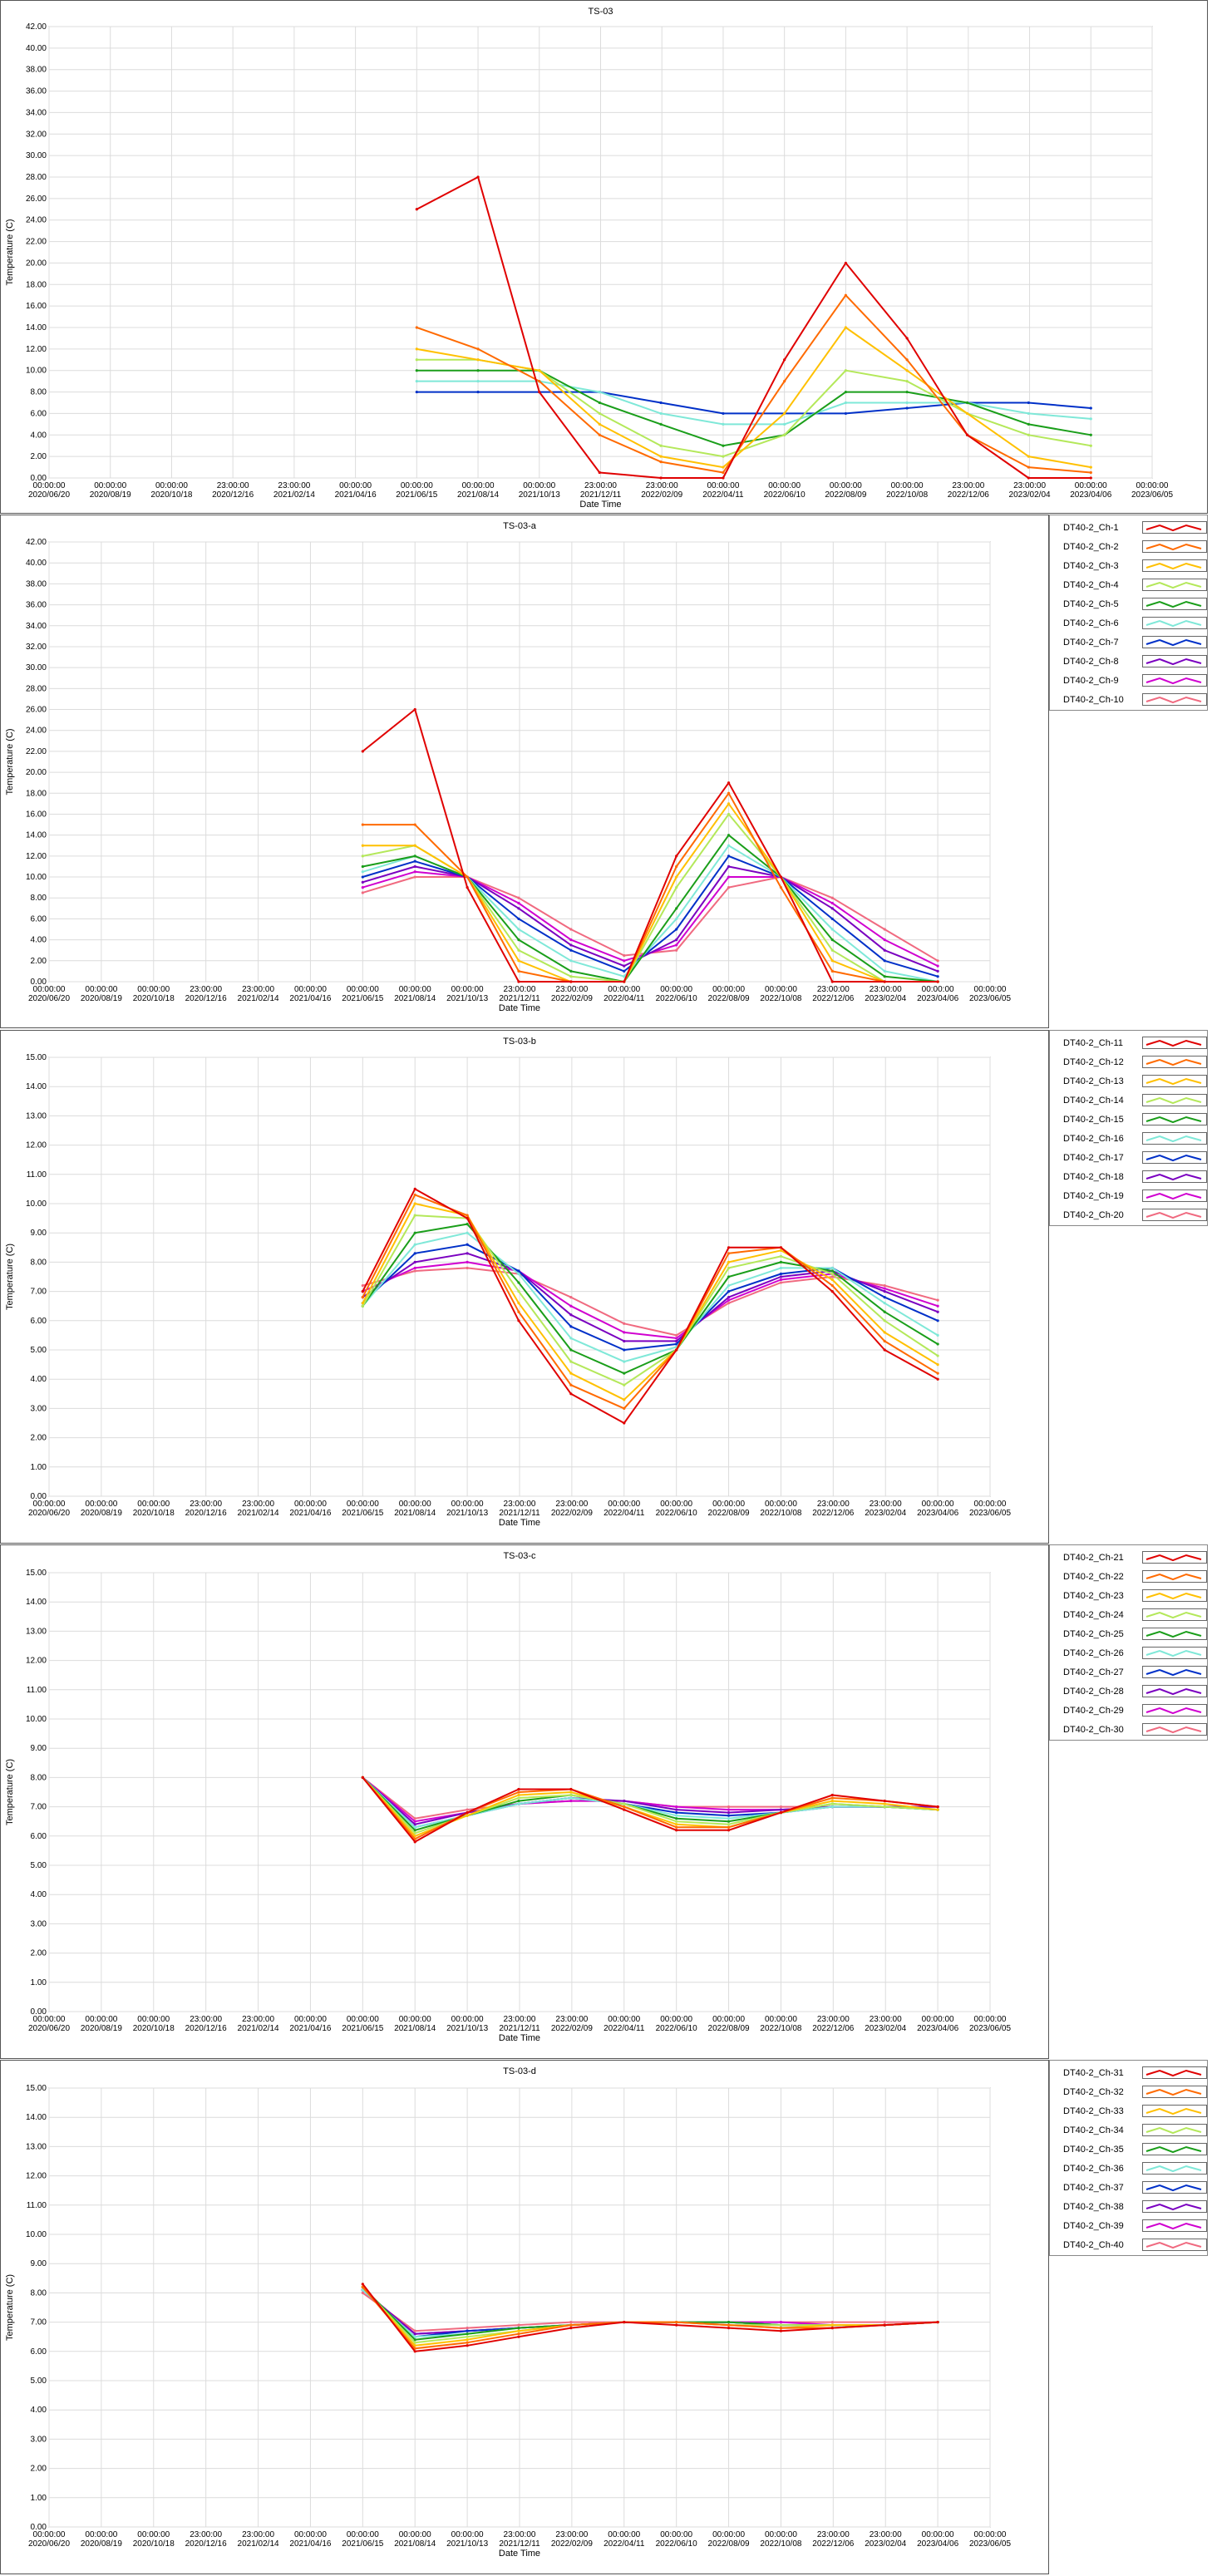 The image size is (1212, 2576). I want to click on y-axis-label: Temperature (C), so click(10, 1792).